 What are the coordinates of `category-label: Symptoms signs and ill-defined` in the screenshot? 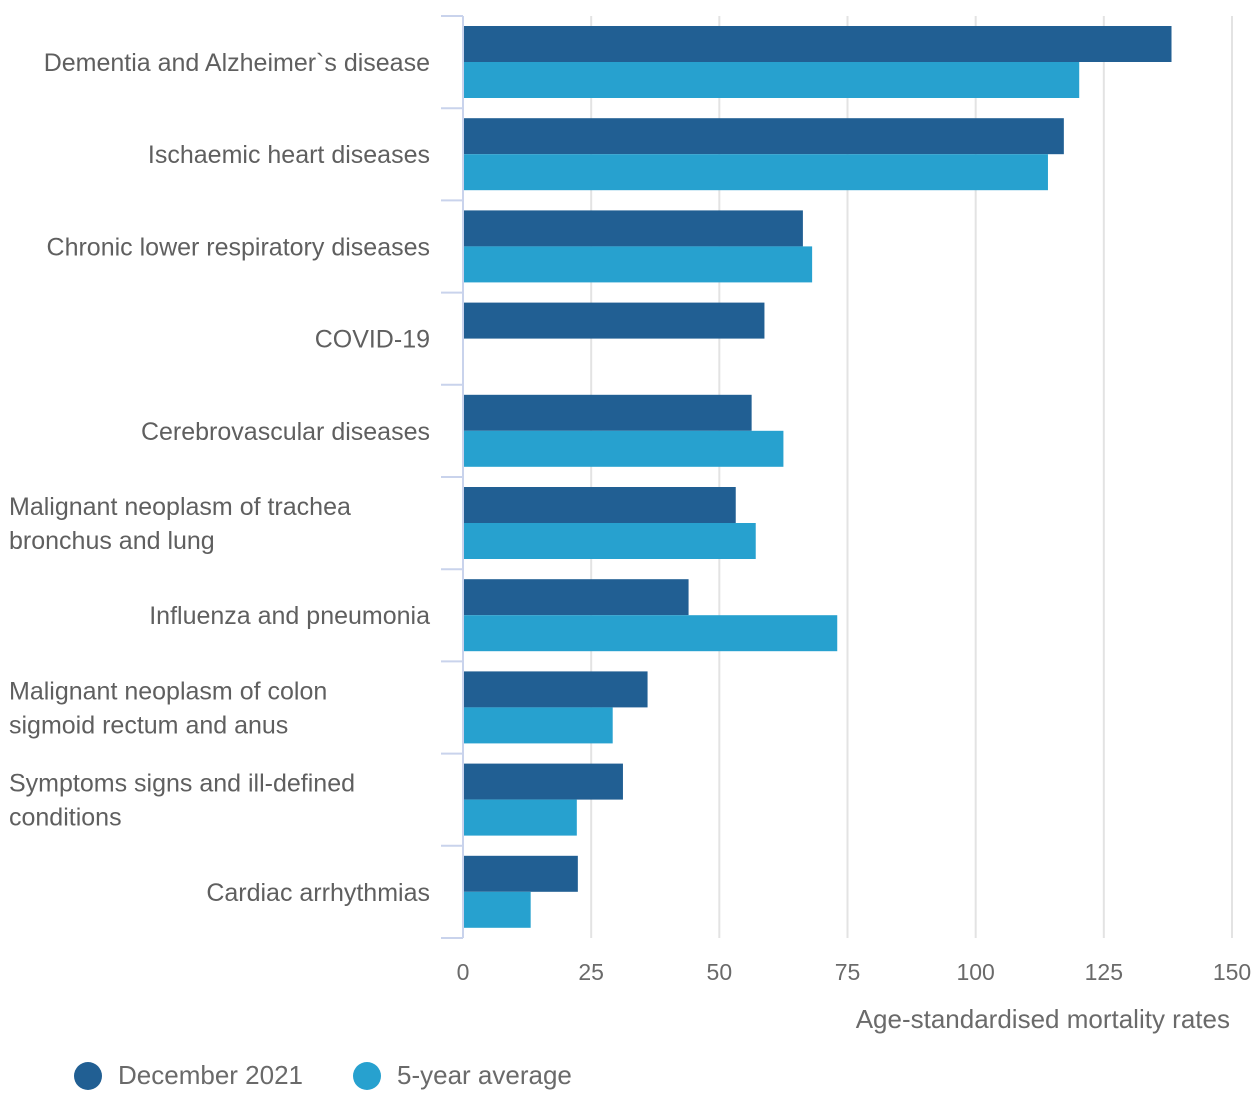 It's located at (182, 784).